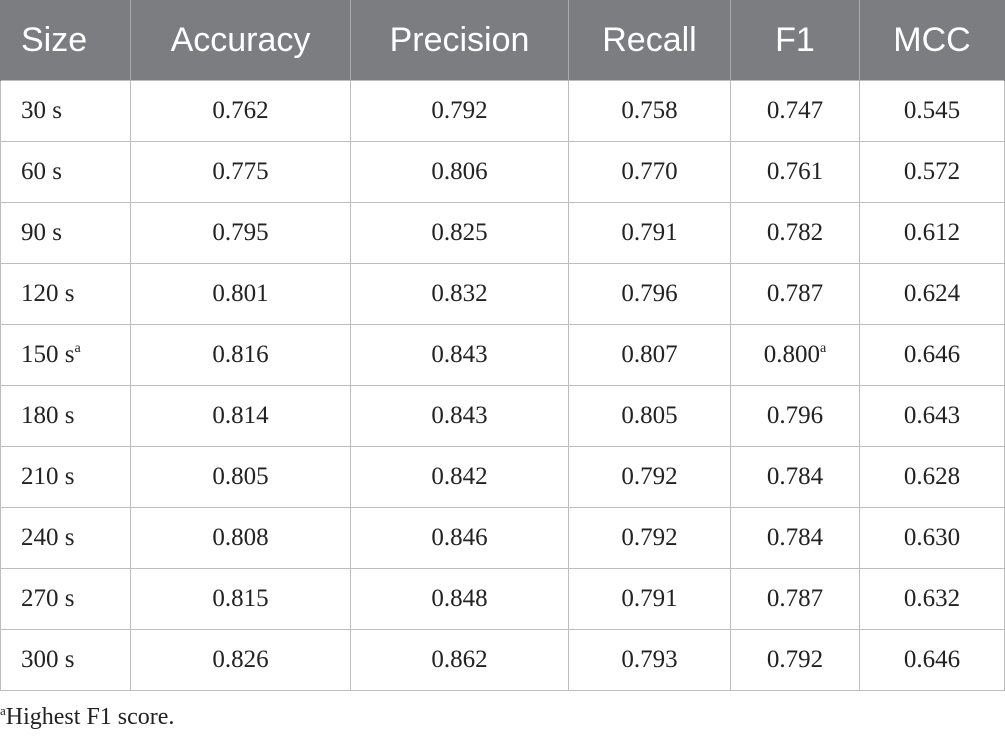  Describe the element at coordinates (932, 40) in the screenshot. I see `header-mcc: MCC` at that location.